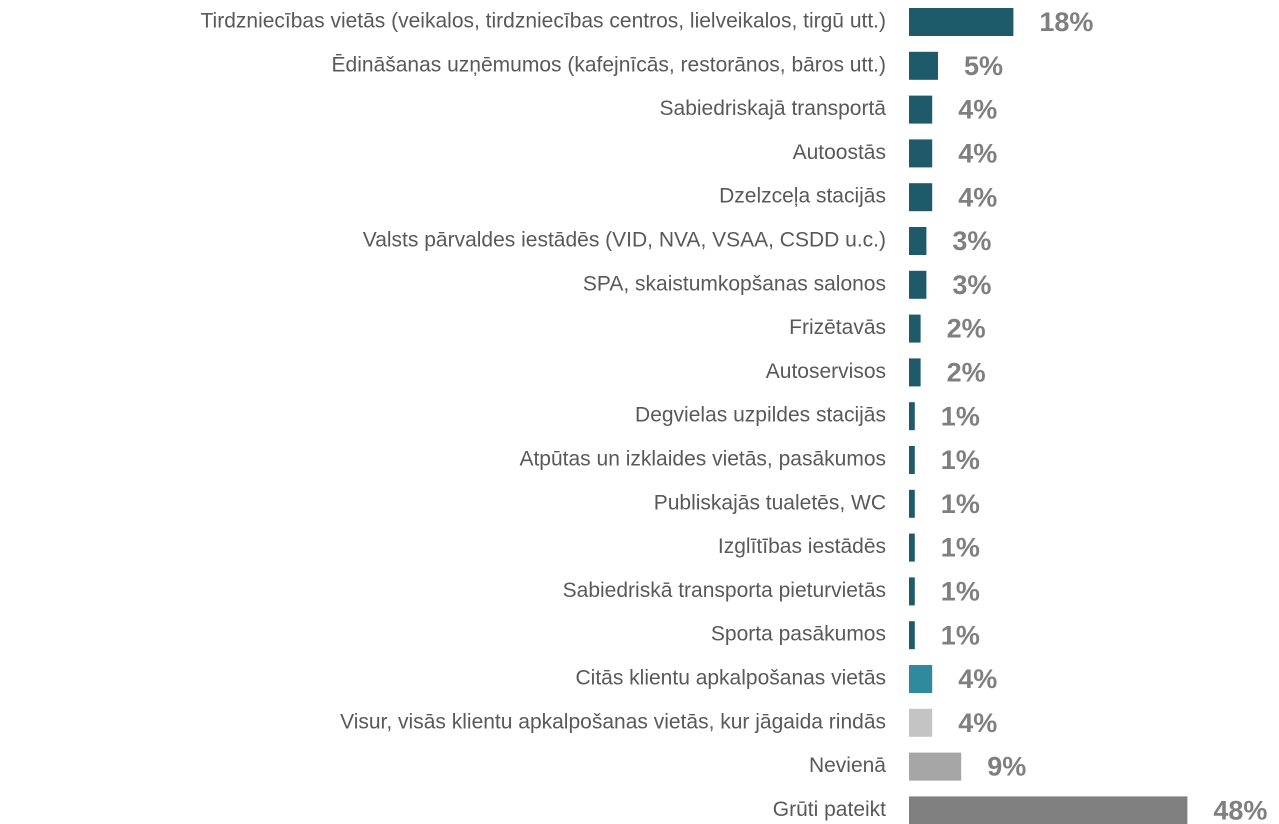 The width and height of the screenshot is (1279, 824). I want to click on category-label: SPA, skaistumkopšanas salonos, so click(734, 283).